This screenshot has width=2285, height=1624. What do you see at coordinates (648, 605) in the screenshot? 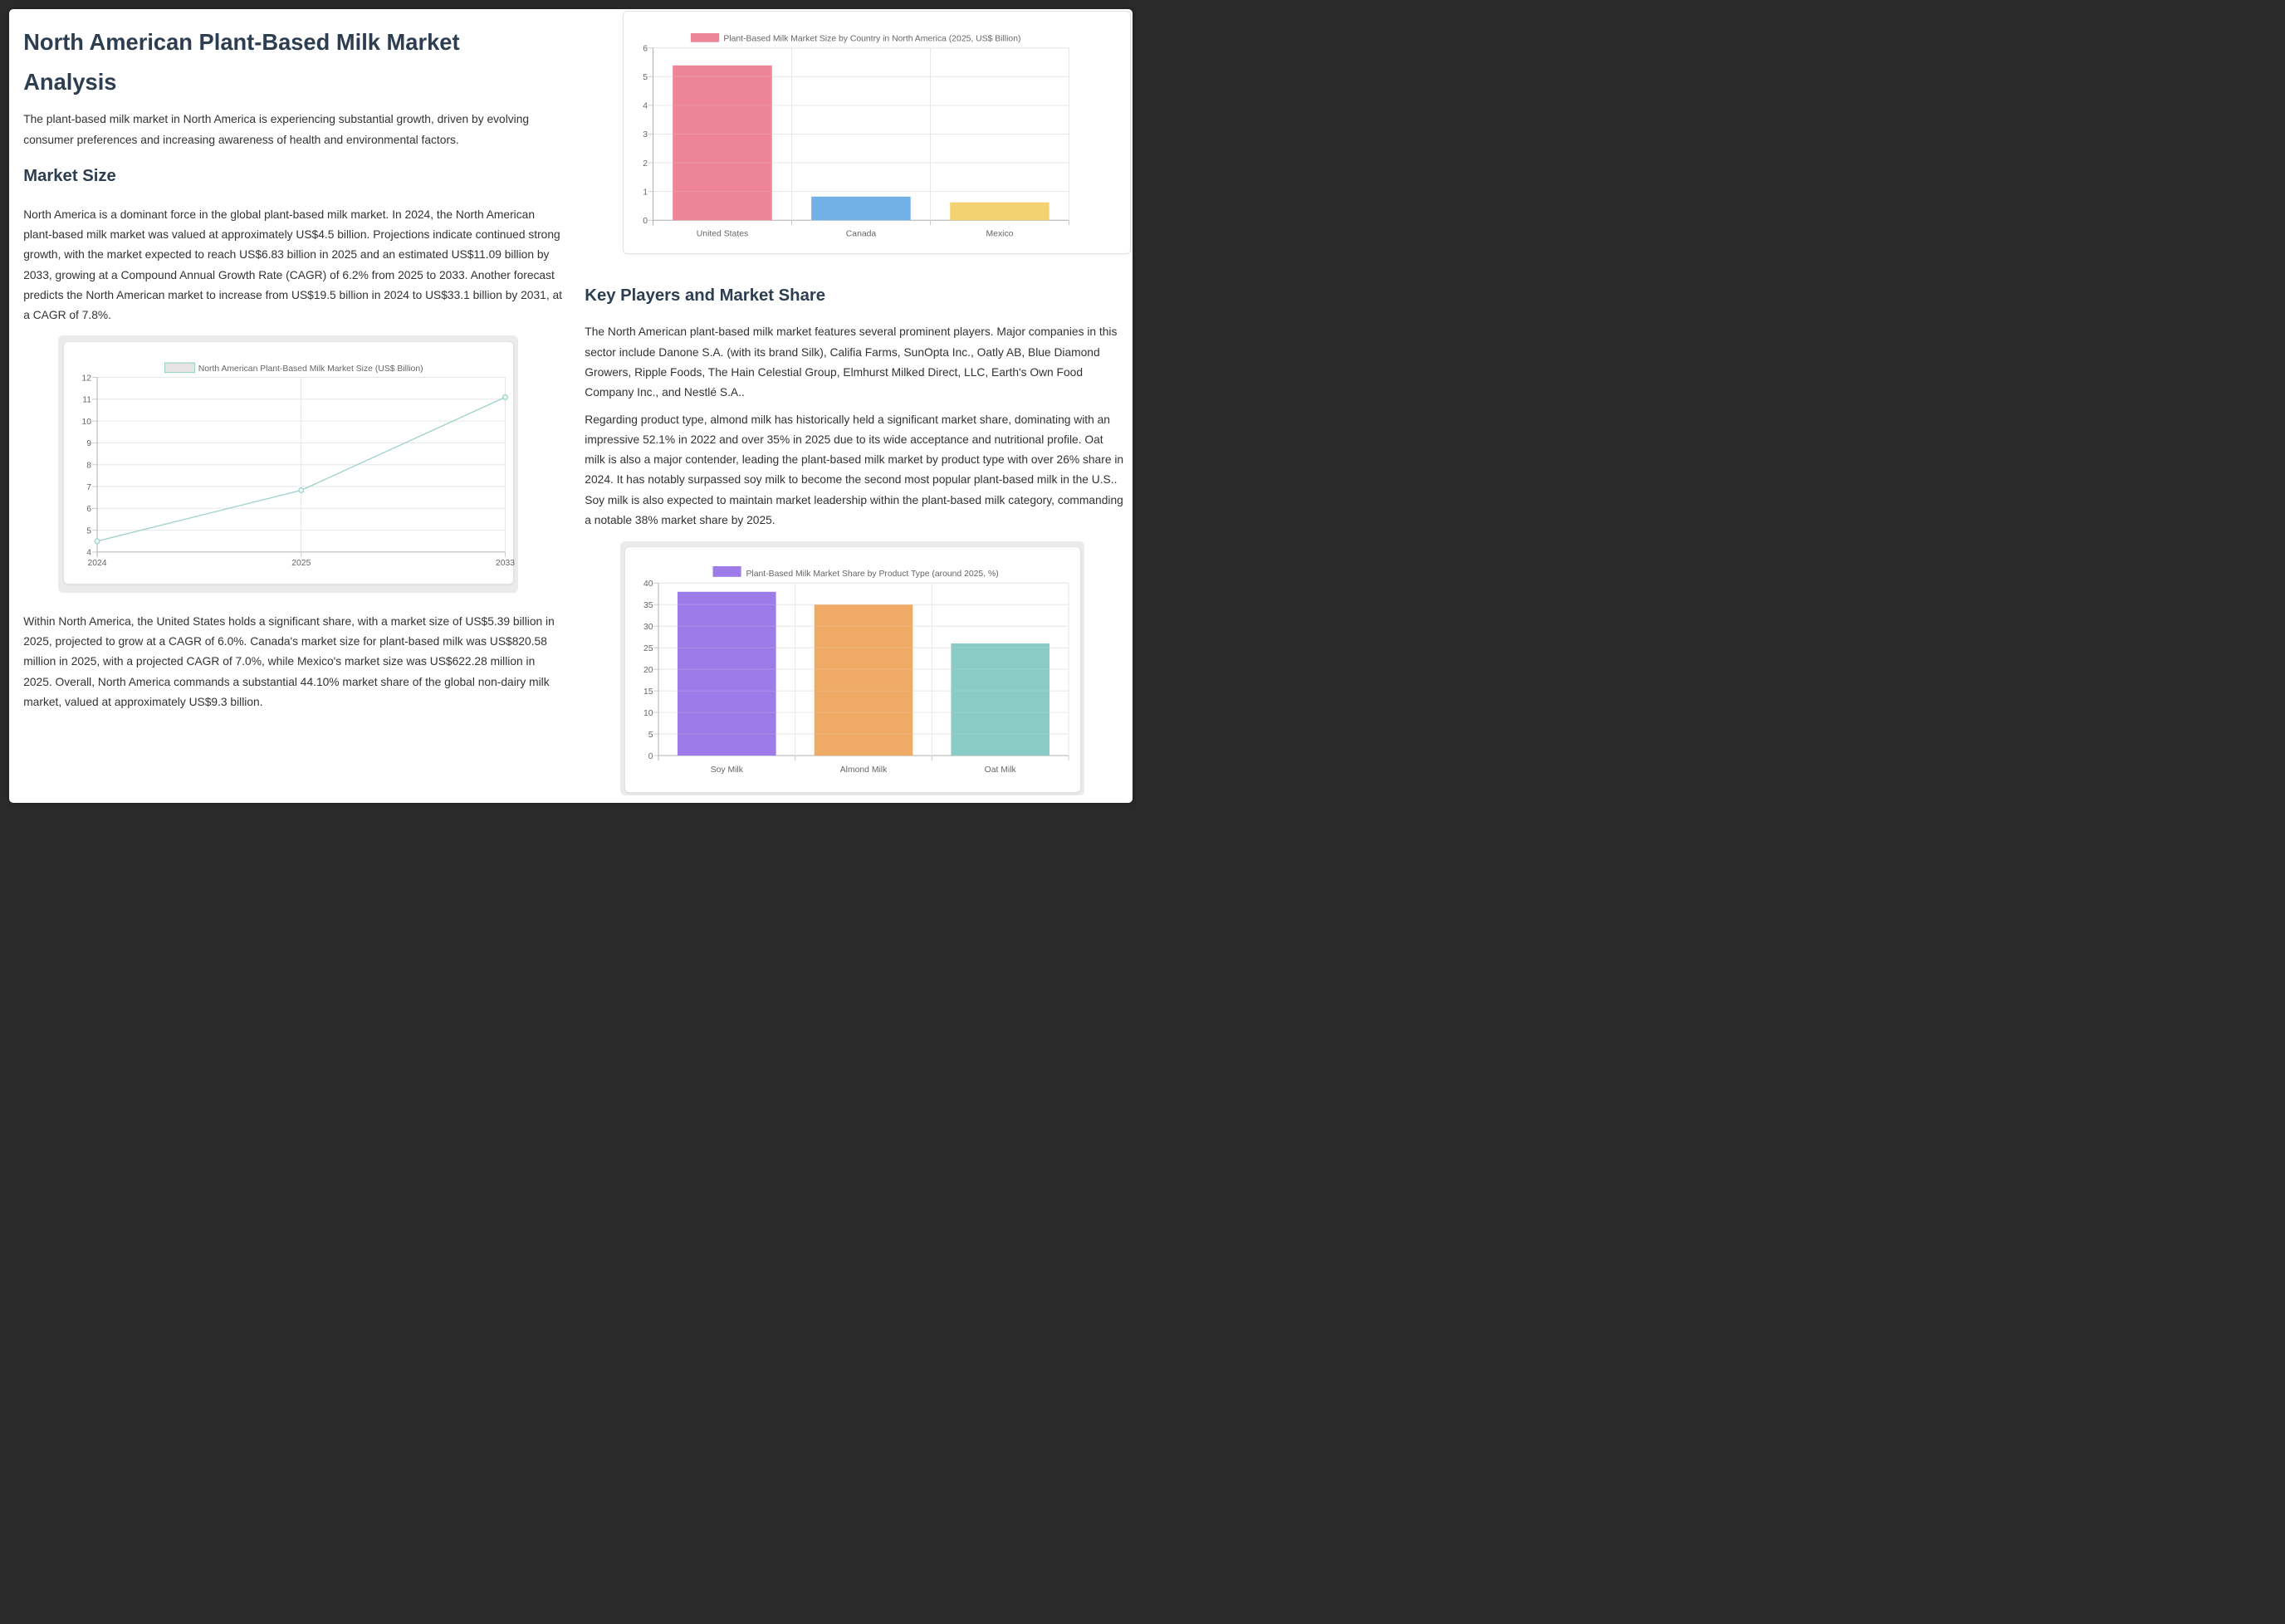
I see `svg-text: 35` at bounding box center [648, 605].